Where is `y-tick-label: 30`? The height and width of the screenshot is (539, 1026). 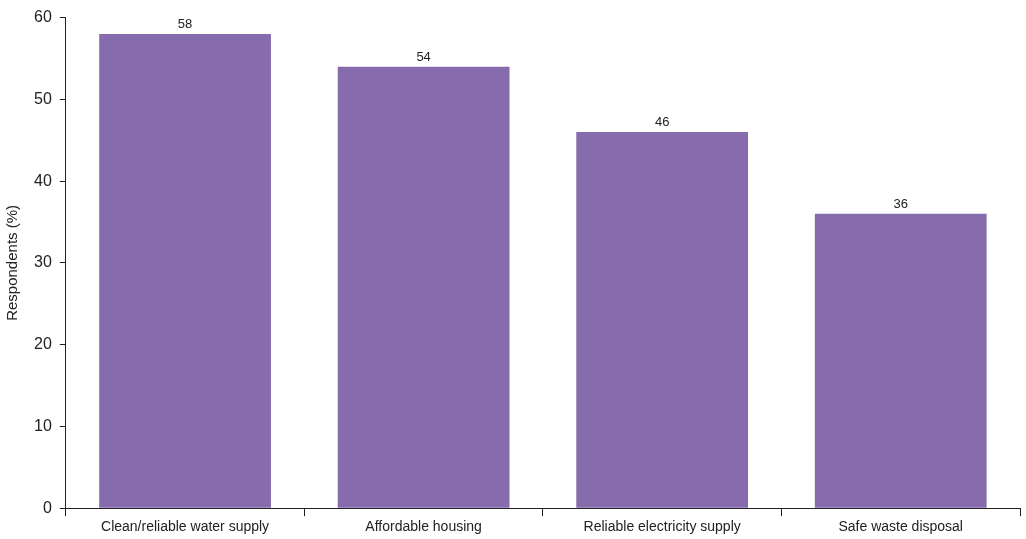
y-tick-label: 30 is located at coordinates (43, 262).